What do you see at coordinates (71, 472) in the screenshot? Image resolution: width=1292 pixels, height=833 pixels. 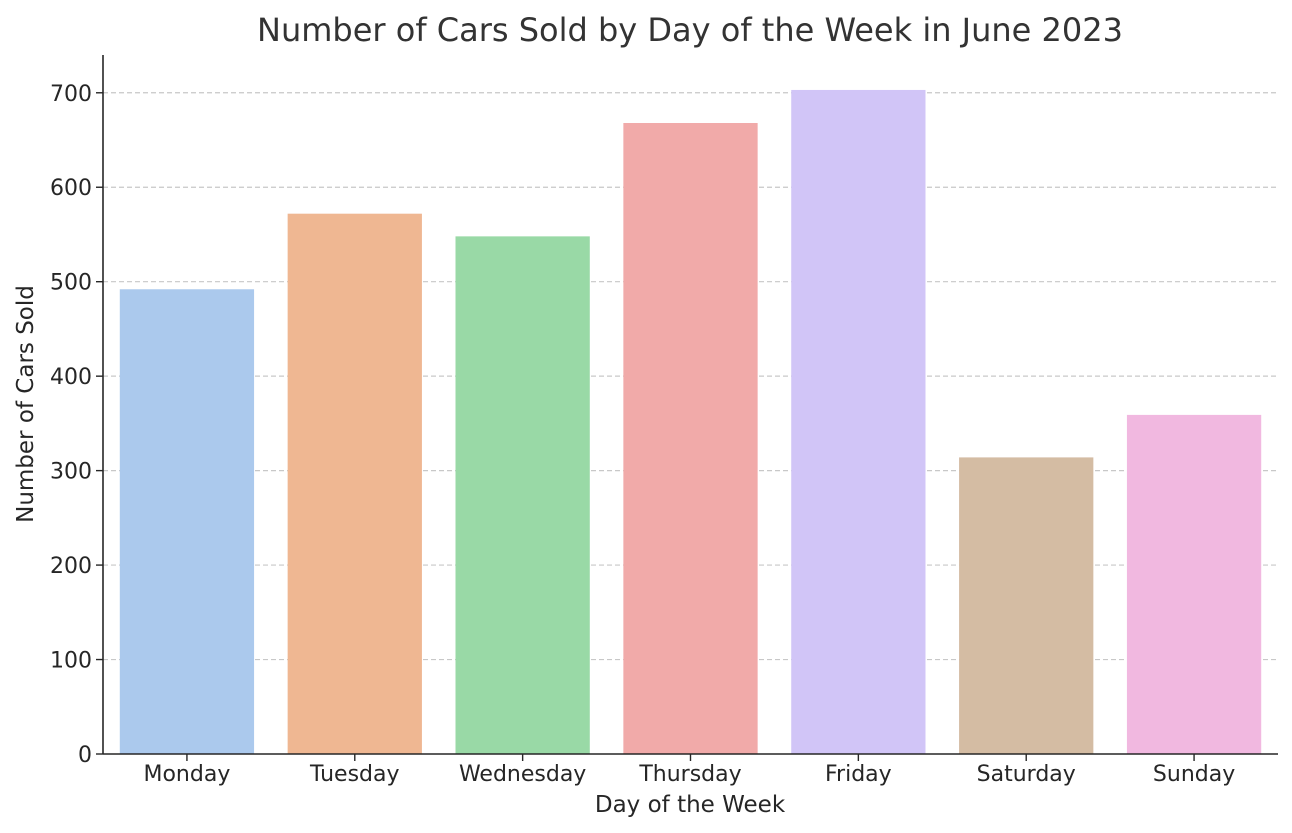 I see `y-tick-label: 300` at bounding box center [71, 472].